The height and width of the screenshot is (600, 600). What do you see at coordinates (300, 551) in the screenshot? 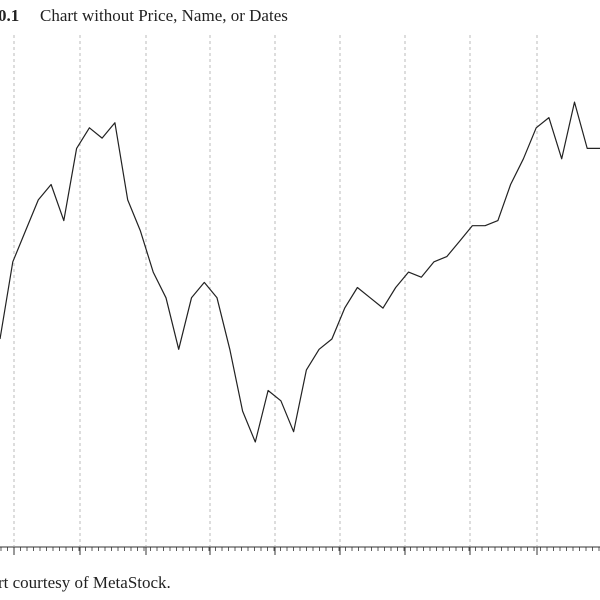
I see `axis-ticks` at bounding box center [300, 551].